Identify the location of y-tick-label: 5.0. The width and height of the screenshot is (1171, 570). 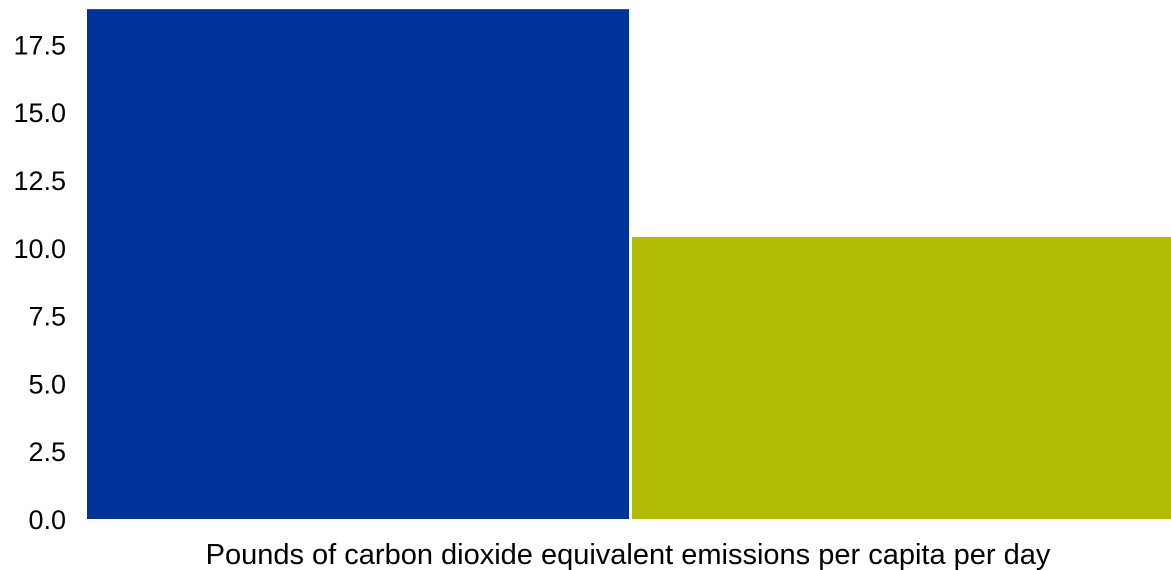
(47, 384).